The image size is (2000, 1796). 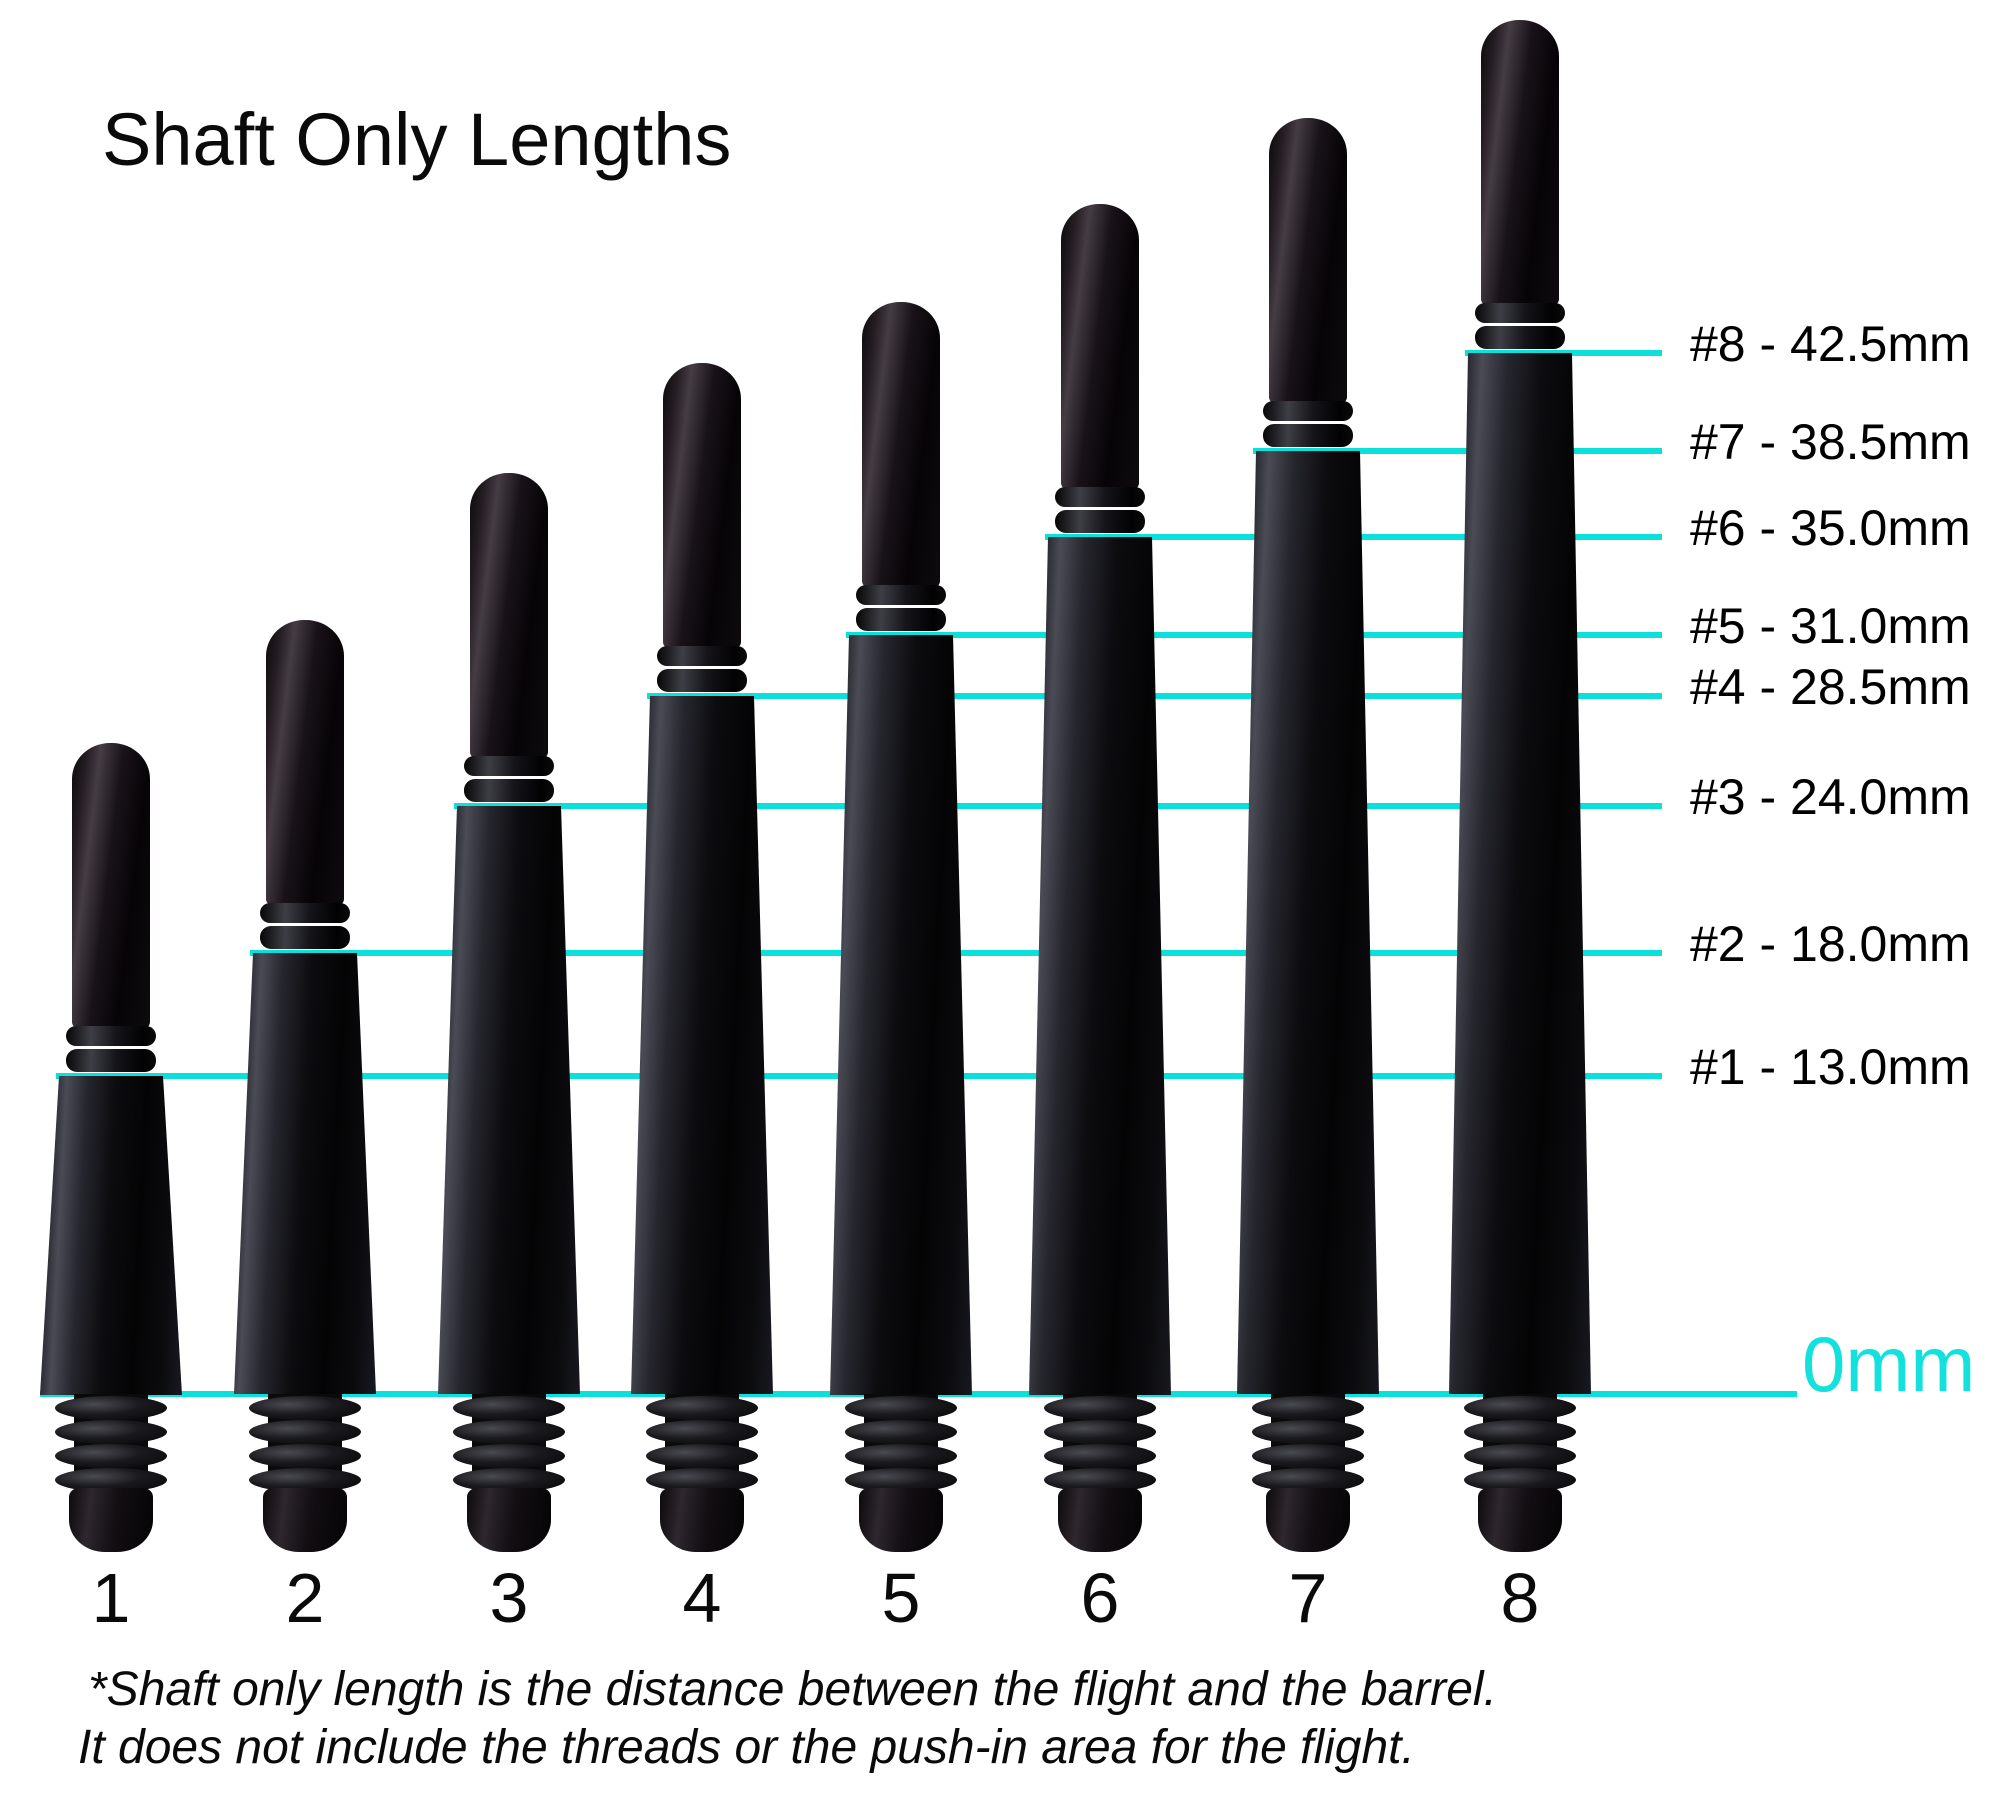 What do you see at coordinates (509, 1598) in the screenshot?
I see `shaft-number-3: 3` at bounding box center [509, 1598].